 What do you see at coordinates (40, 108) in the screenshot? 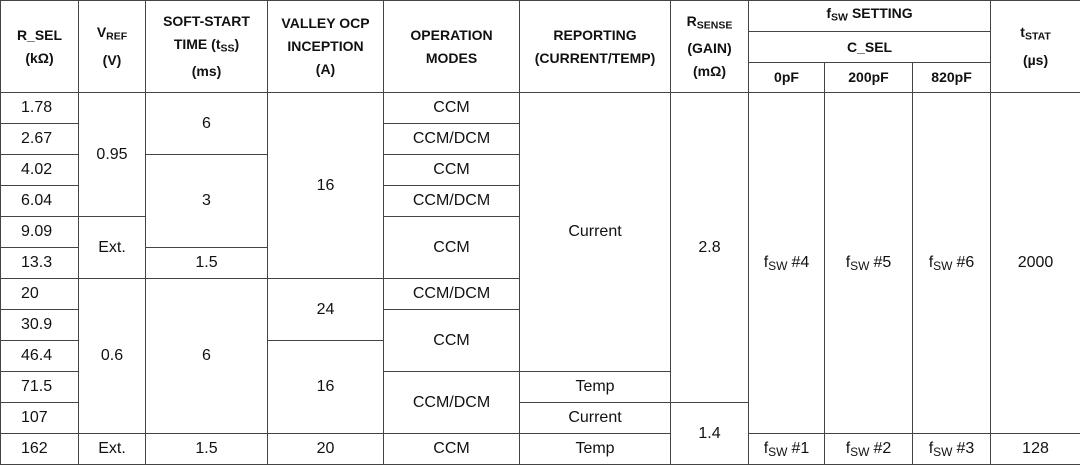
I see `cell: 1.78` at bounding box center [40, 108].